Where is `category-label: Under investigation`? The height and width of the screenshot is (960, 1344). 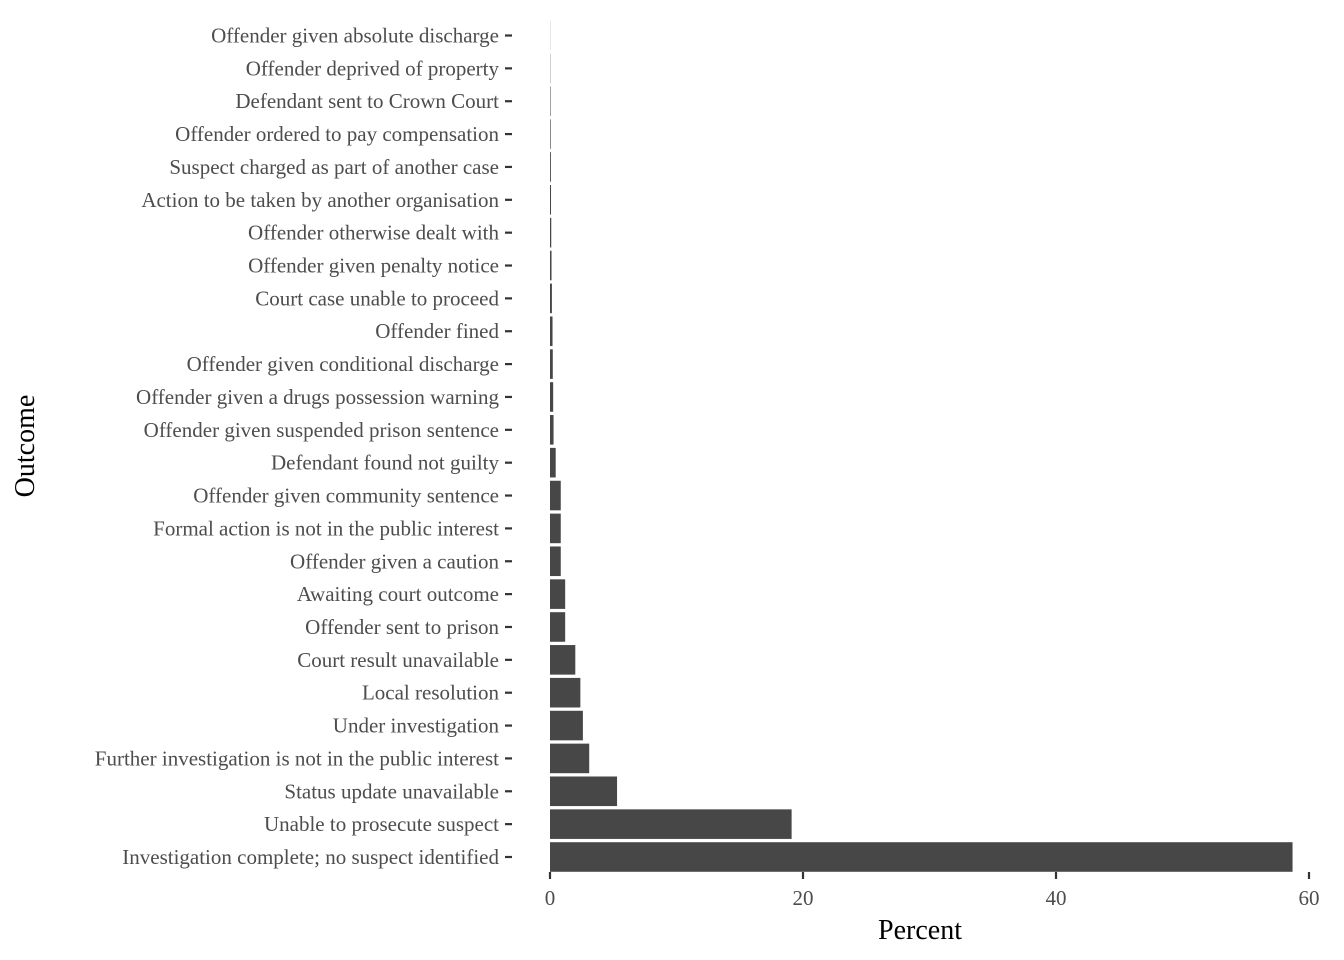 category-label: Under investigation is located at coordinates (416, 726).